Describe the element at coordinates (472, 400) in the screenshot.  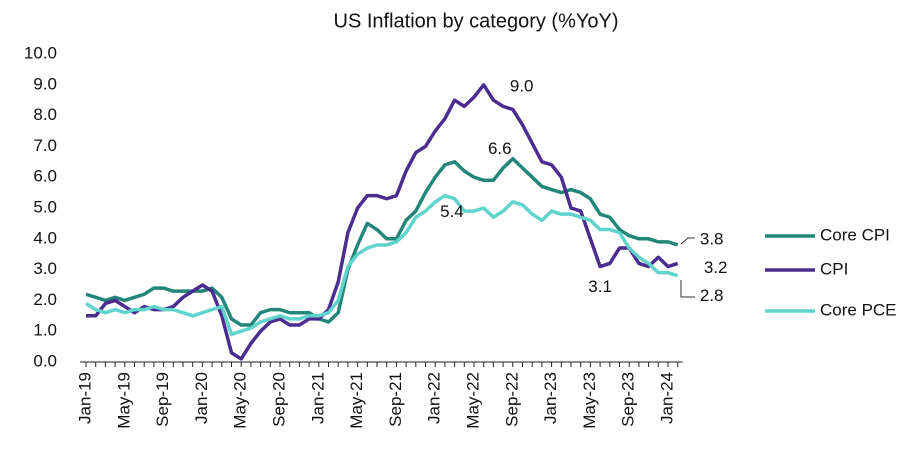
I see `x-tick-label: May-22` at that location.